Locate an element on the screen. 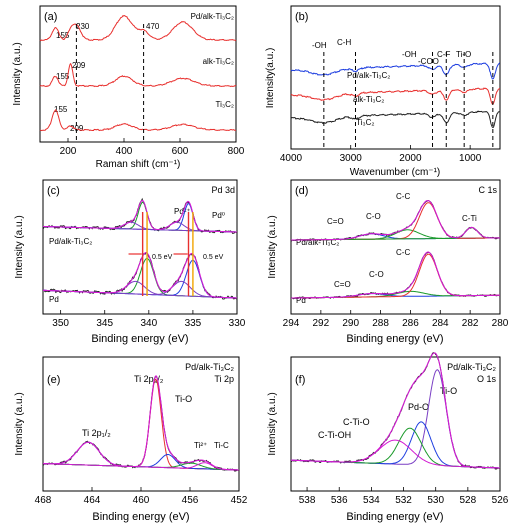 The height and width of the screenshot is (526, 510). panel-c-title: Pd 3d is located at coordinates (223, 190).